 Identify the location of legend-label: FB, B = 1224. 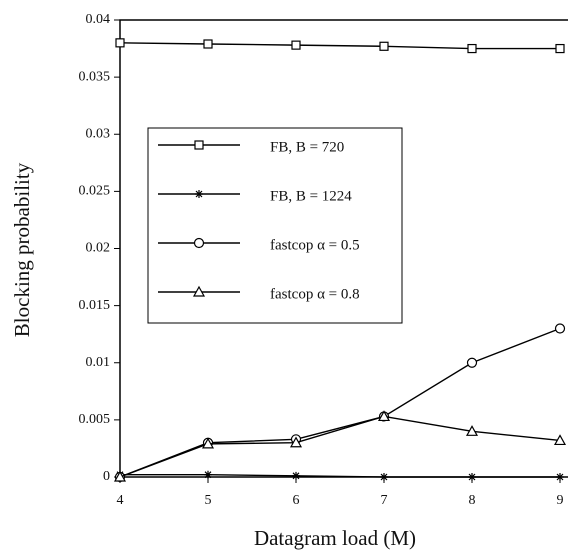
(311, 196).